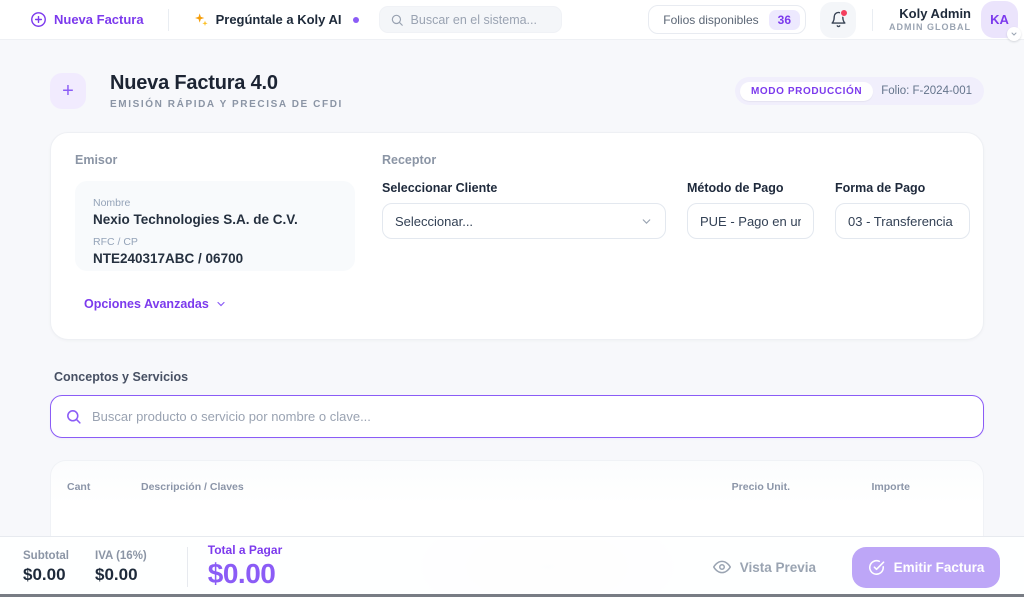  Describe the element at coordinates (939, 567) in the screenshot. I see `emit-invoice-label: Emitir Factura` at that location.